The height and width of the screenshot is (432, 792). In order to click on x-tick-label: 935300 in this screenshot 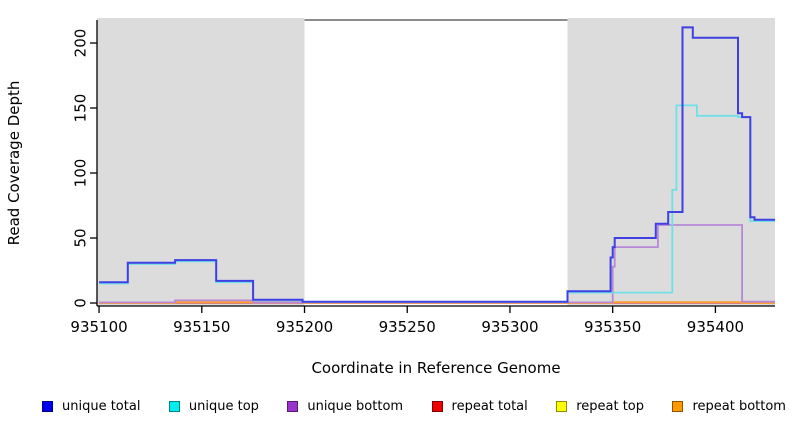, I will do `click(509, 327)`.